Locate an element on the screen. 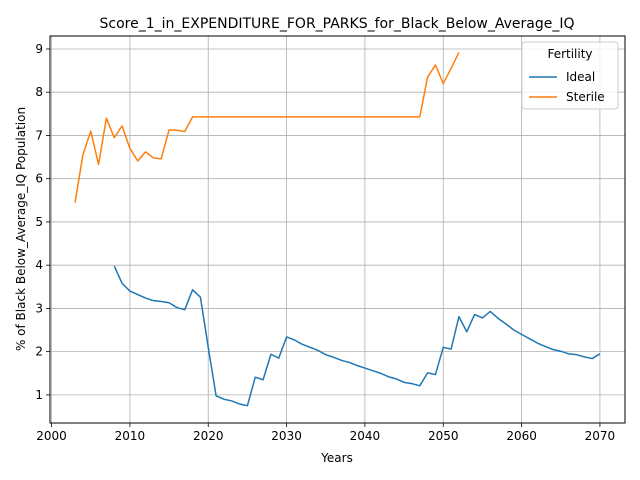  y-tick-label: 2 is located at coordinates (39, 352).